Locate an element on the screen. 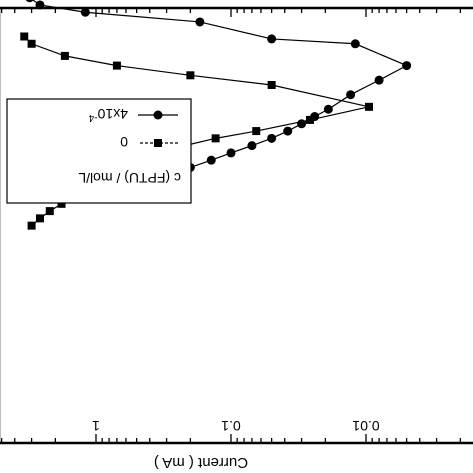 The width and height of the screenshot is (473, 473). legend-marker-circle is located at coordinates (158, 115).